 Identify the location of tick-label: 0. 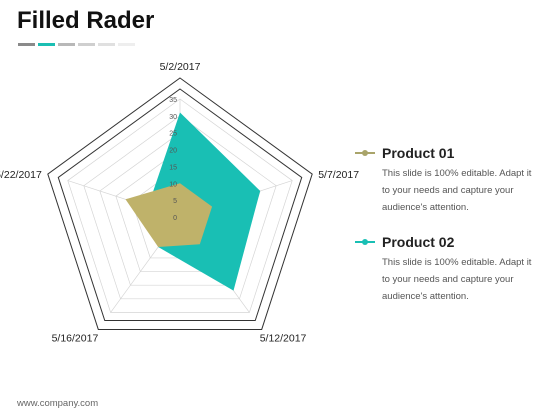
(175, 218).